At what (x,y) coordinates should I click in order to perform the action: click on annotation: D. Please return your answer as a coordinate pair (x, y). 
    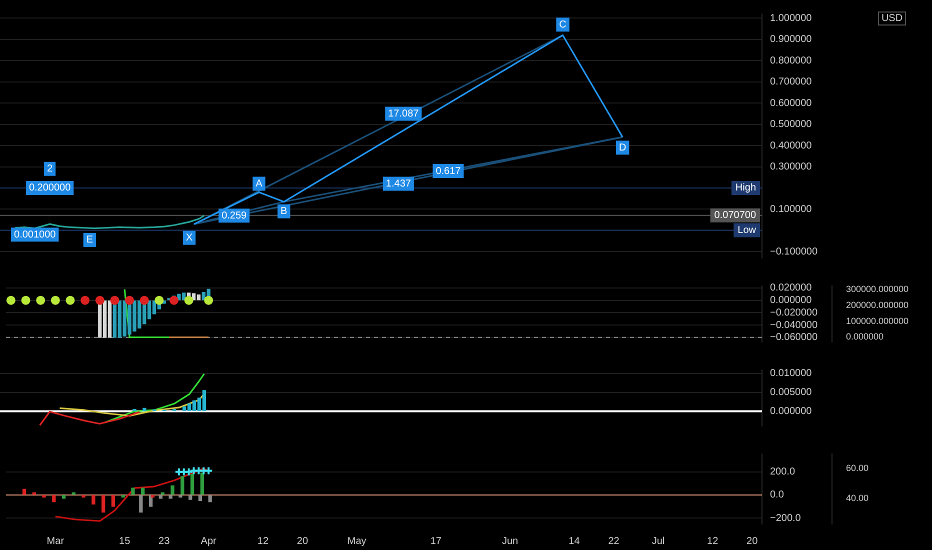
    Looking at the image, I should click on (622, 148).